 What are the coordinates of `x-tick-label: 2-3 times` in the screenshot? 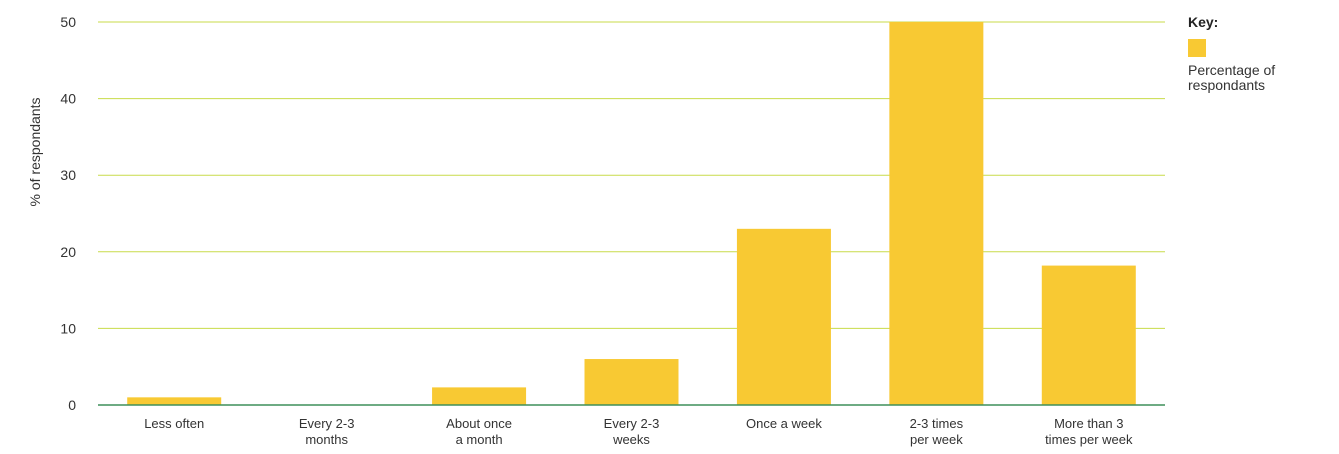 It's located at (937, 423).